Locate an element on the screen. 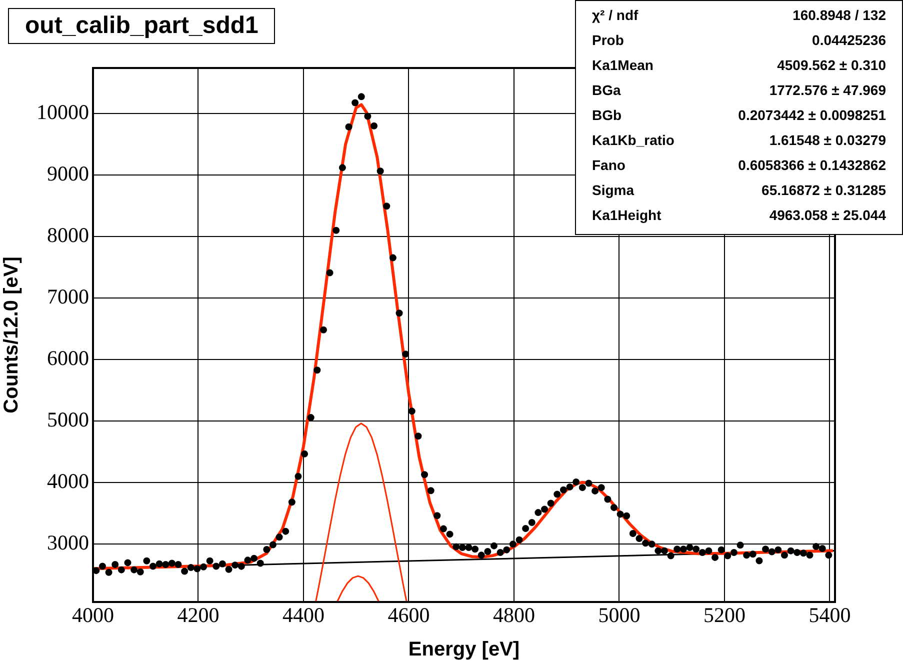 The image size is (903, 662). x-tick-label: 4200 is located at coordinates (198, 615).